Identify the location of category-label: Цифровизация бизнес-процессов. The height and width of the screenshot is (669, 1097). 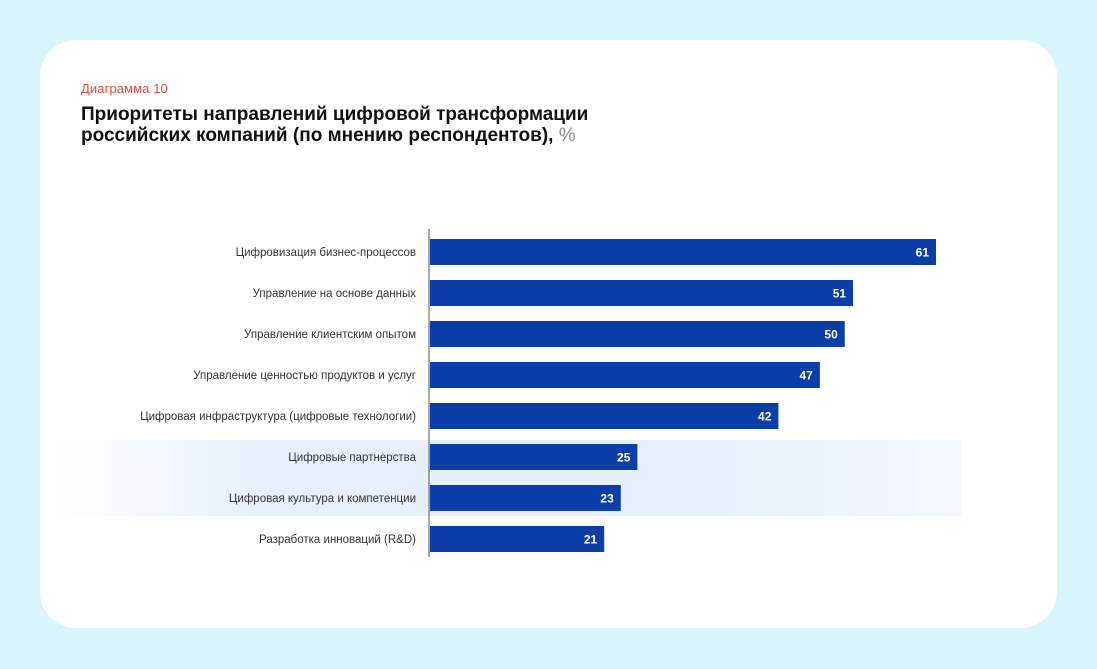
(326, 253).